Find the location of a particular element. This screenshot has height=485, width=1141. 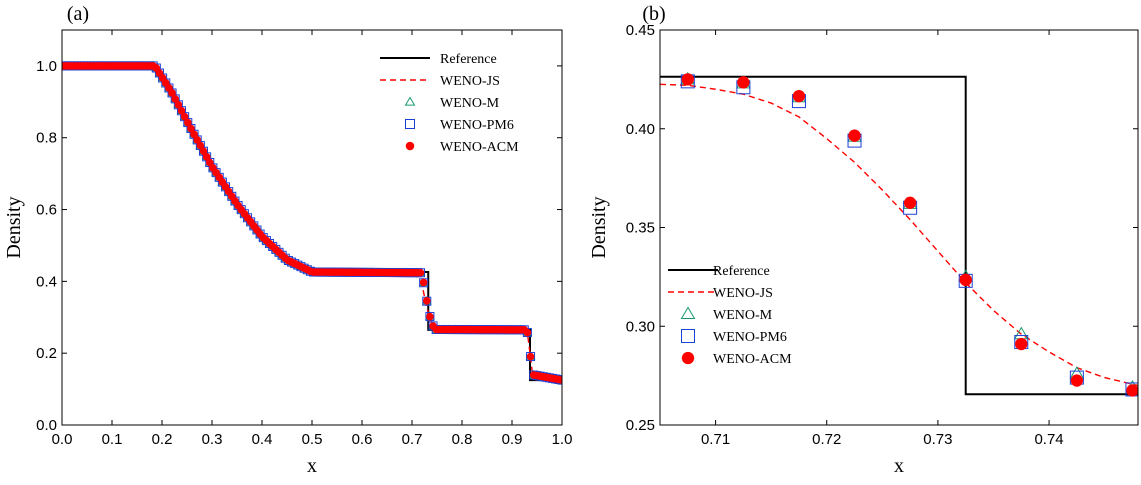

x-tick-label-a: 0.5 is located at coordinates (312, 439).